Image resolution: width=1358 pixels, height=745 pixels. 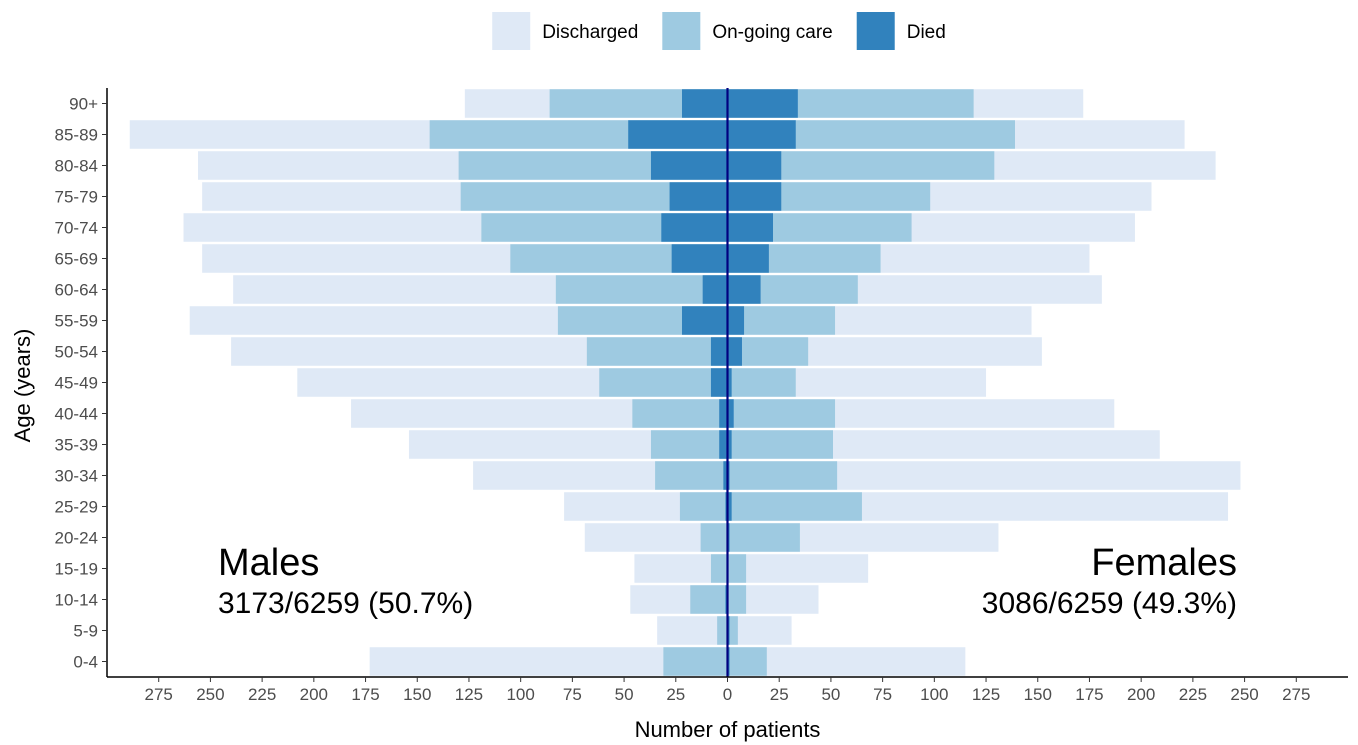 What do you see at coordinates (926, 32) in the screenshot?
I see `legend-label-died: Died` at bounding box center [926, 32].